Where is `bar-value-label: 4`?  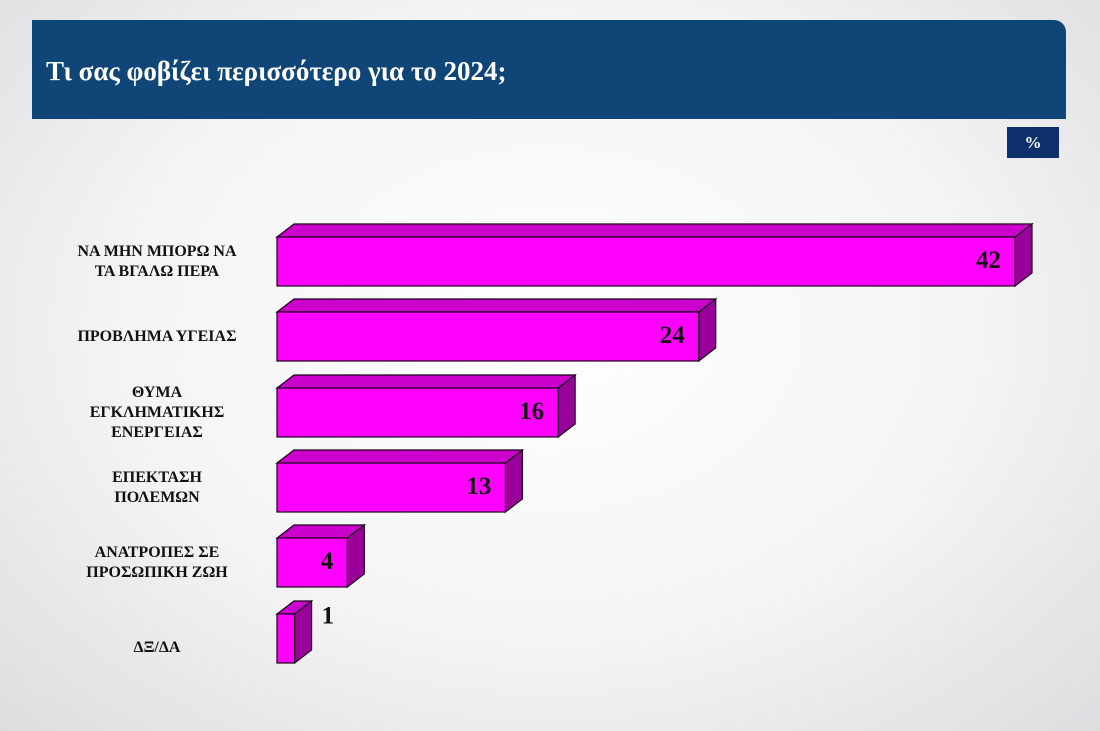
bar-value-label: 4 is located at coordinates (327, 561).